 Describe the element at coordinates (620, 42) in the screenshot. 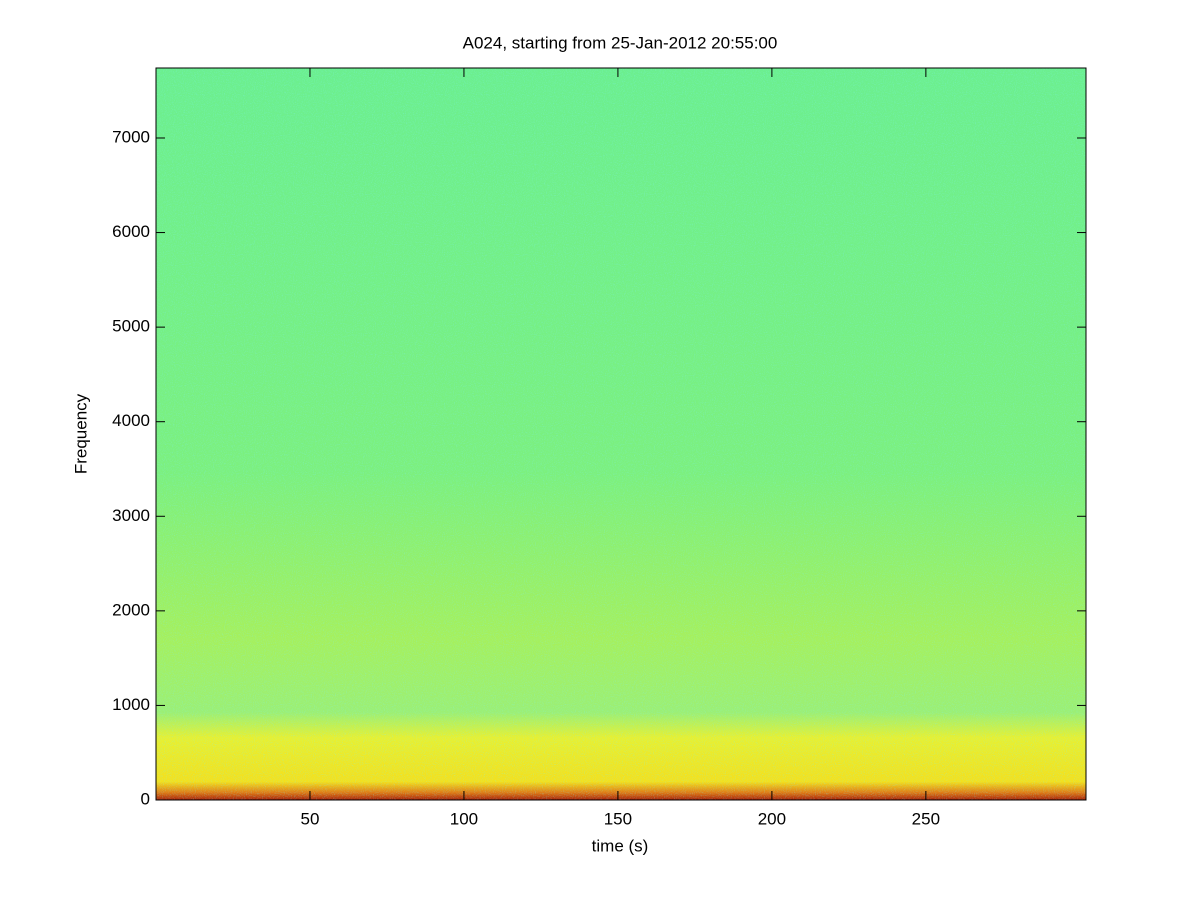

I see `chart-title: A024, starting from 25-Jan-2012 20:55:00` at that location.